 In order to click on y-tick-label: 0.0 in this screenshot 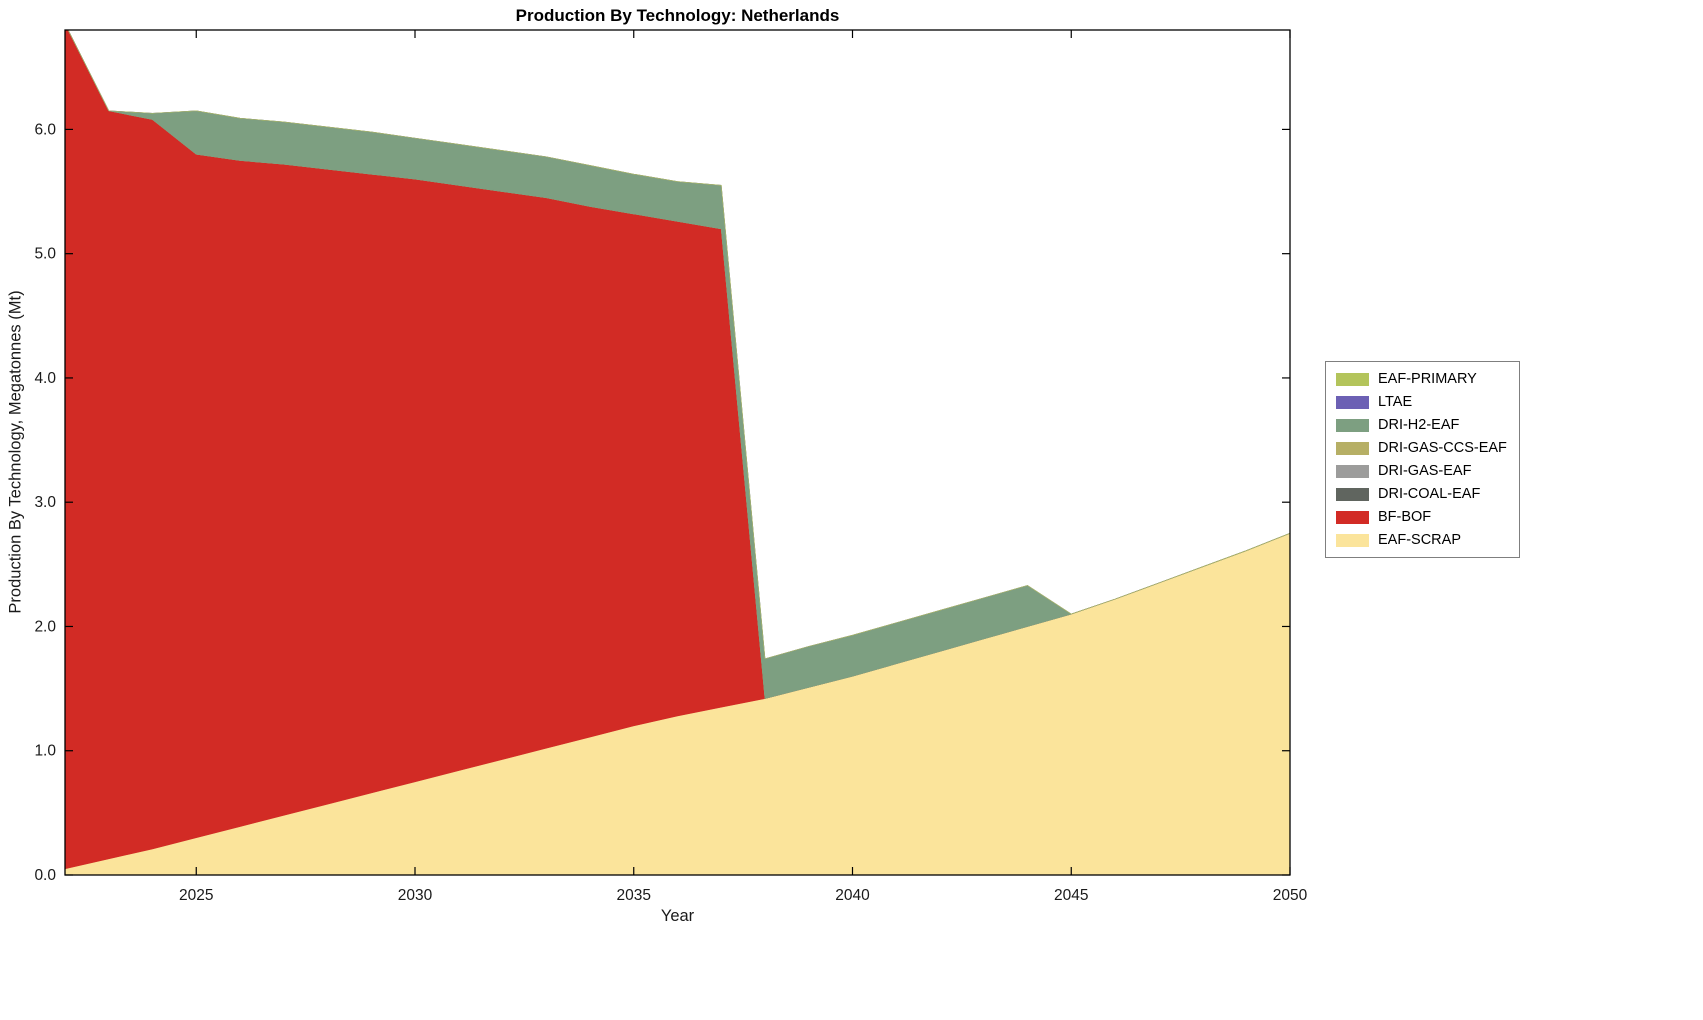, I will do `click(45, 875)`.